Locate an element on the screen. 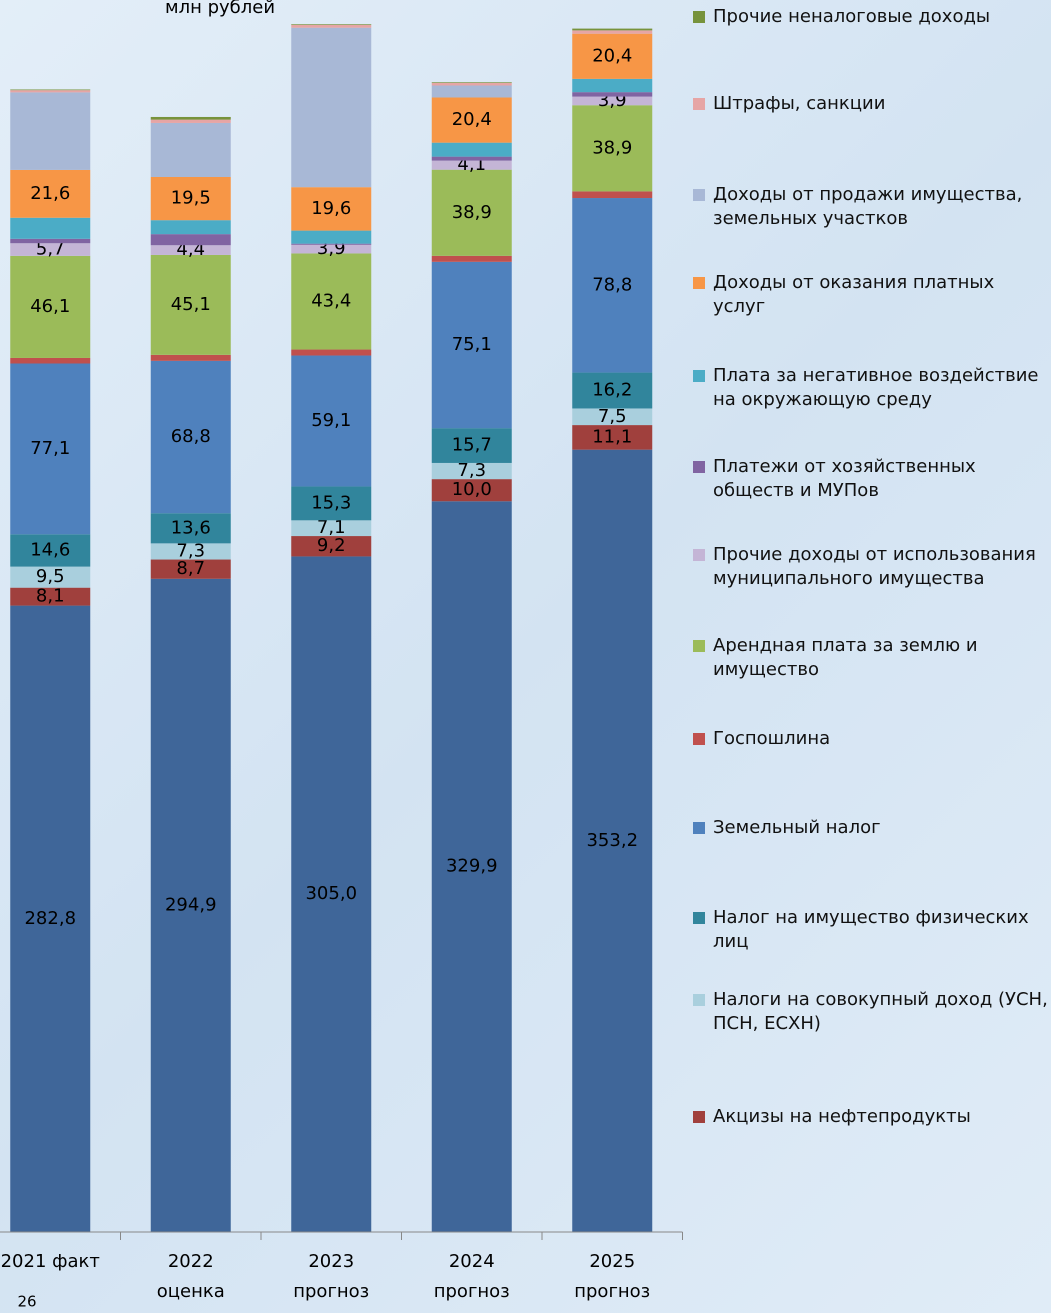 This screenshot has width=1051, height=1313. data-label: 13,6 is located at coordinates (191, 527).